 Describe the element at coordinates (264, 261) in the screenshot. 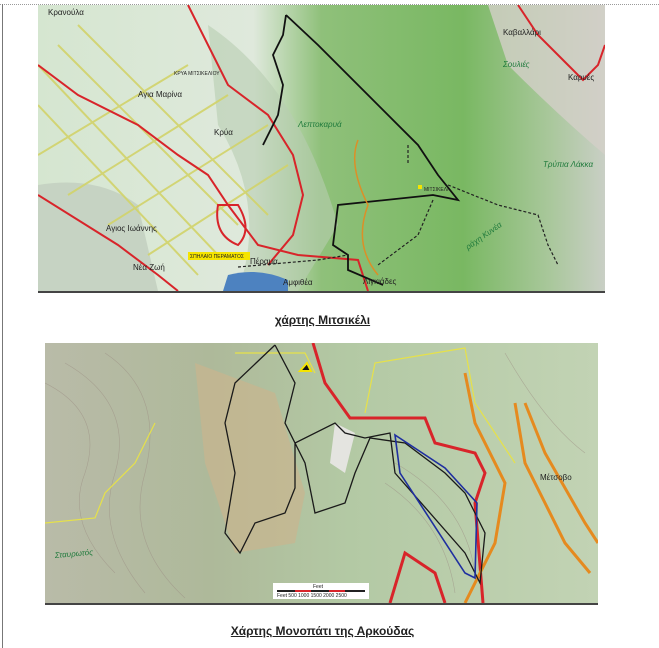

I see `label-perama: Πέραμα` at that location.